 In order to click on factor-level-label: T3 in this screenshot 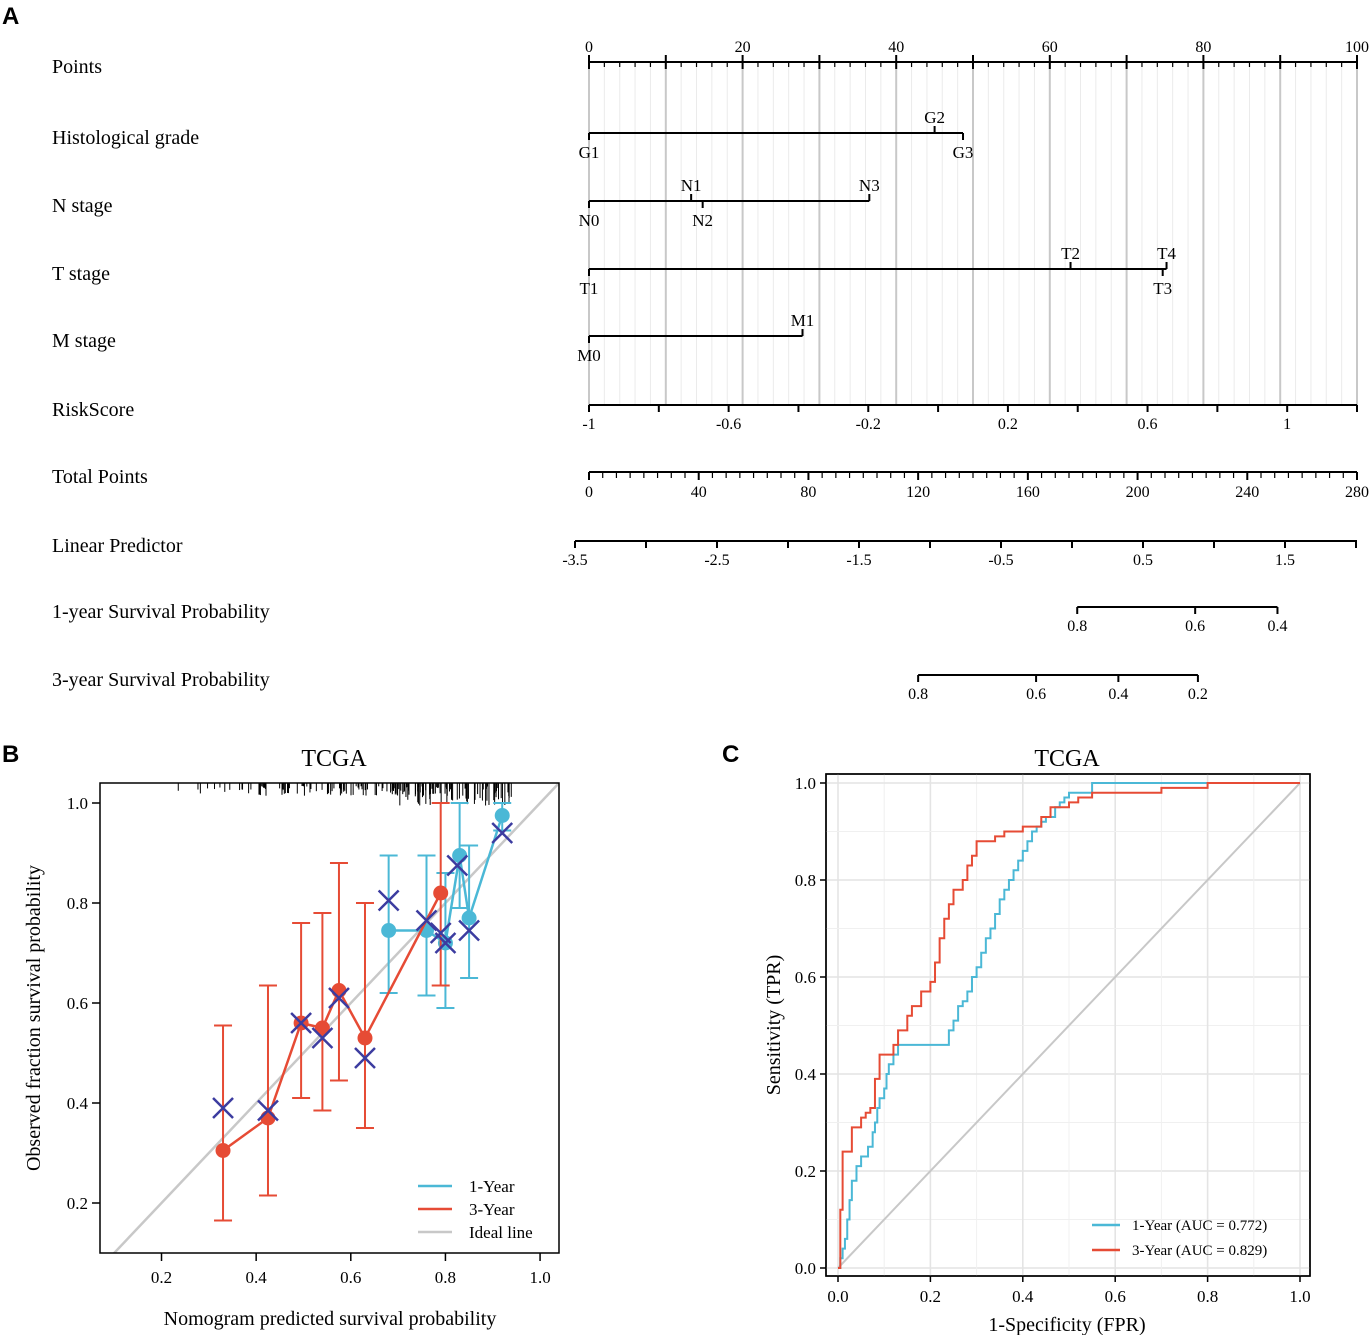, I will do `click(1162, 288)`.